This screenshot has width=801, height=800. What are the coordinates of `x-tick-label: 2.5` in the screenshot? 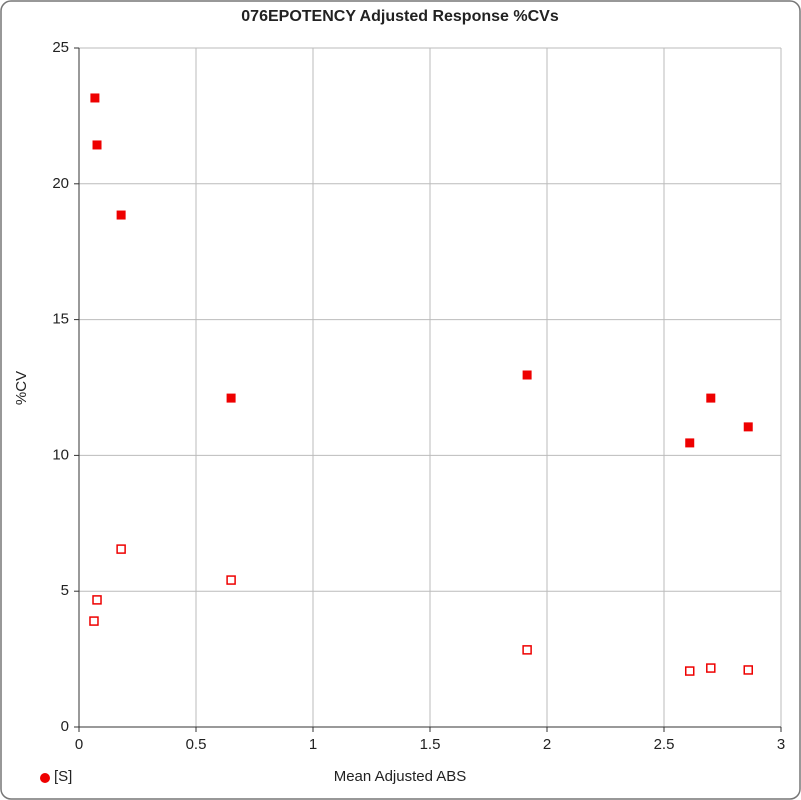 It's located at (664, 744).